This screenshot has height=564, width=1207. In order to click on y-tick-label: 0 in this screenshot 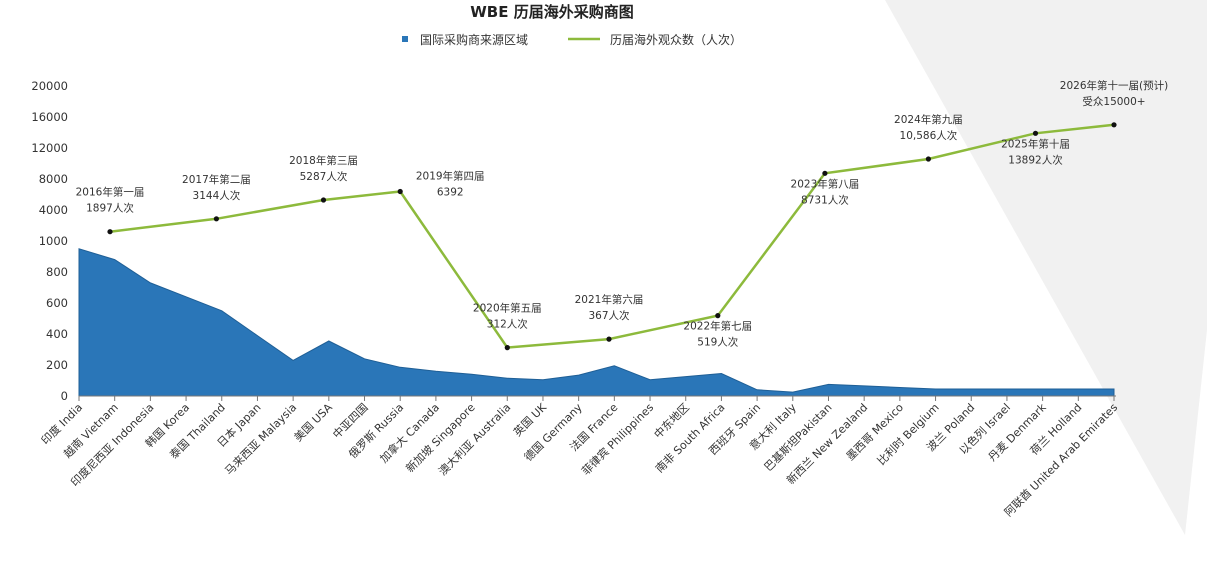, I will do `click(64, 396)`.